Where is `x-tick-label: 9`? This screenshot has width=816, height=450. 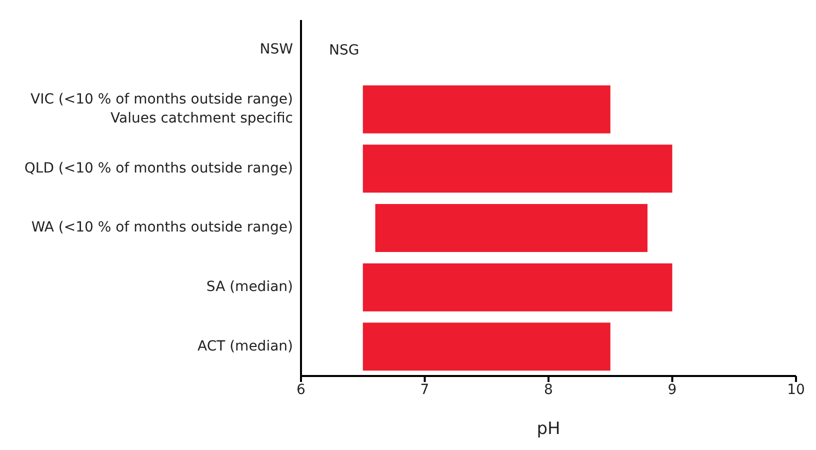 x-tick-label: 9 is located at coordinates (672, 390).